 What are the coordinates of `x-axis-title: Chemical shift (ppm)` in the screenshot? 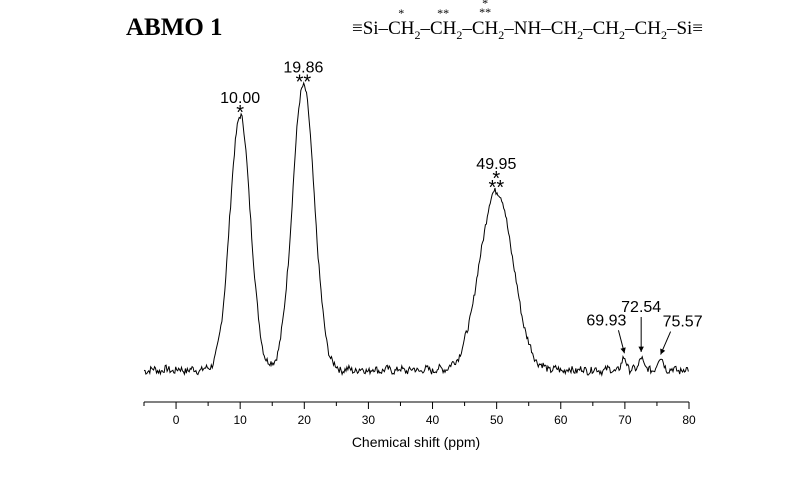 It's located at (416, 442).